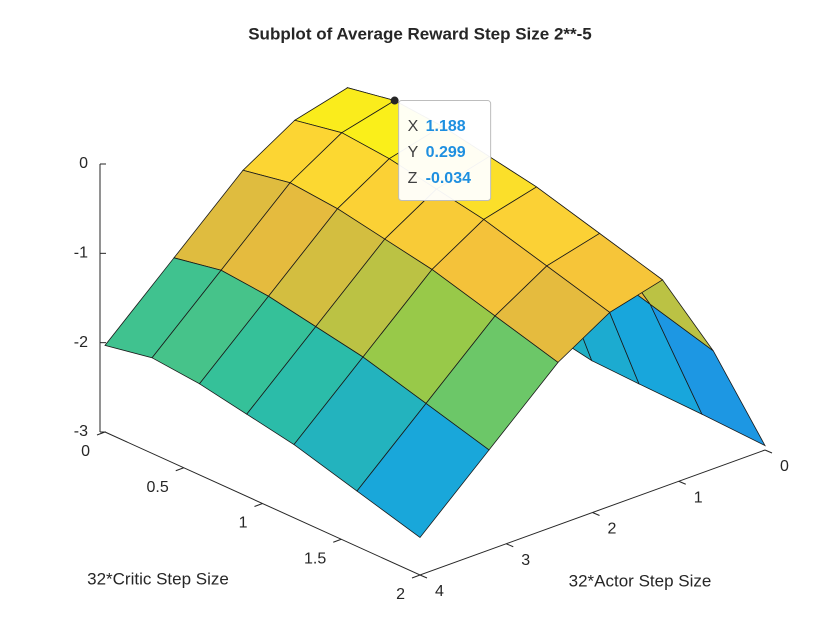 The image size is (840, 630). Describe the element at coordinates (400, 594) in the screenshot. I see `y-tick-label: 2` at that location.